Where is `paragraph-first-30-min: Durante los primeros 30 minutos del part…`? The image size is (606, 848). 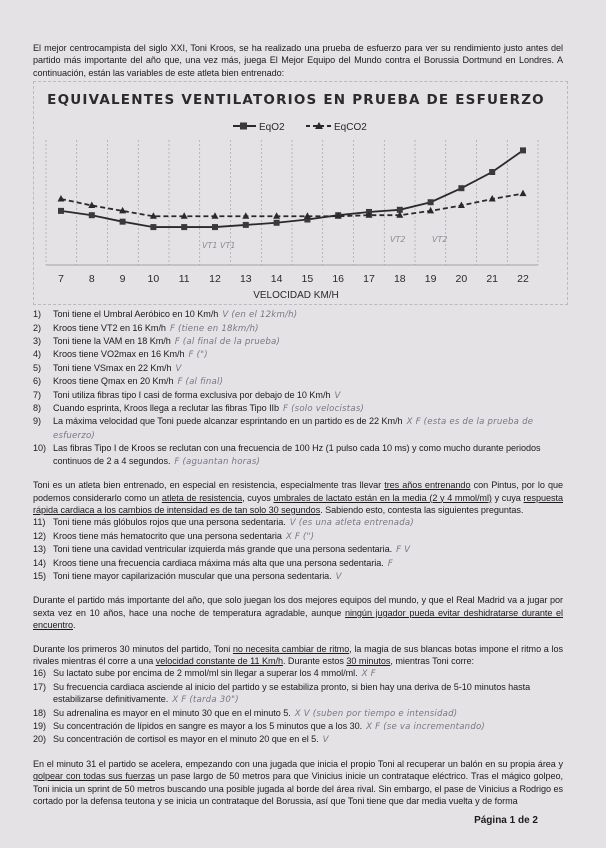 paragraph-first-30-min: Durante los primeros 30 minutos del part… is located at coordinates (298, 655).